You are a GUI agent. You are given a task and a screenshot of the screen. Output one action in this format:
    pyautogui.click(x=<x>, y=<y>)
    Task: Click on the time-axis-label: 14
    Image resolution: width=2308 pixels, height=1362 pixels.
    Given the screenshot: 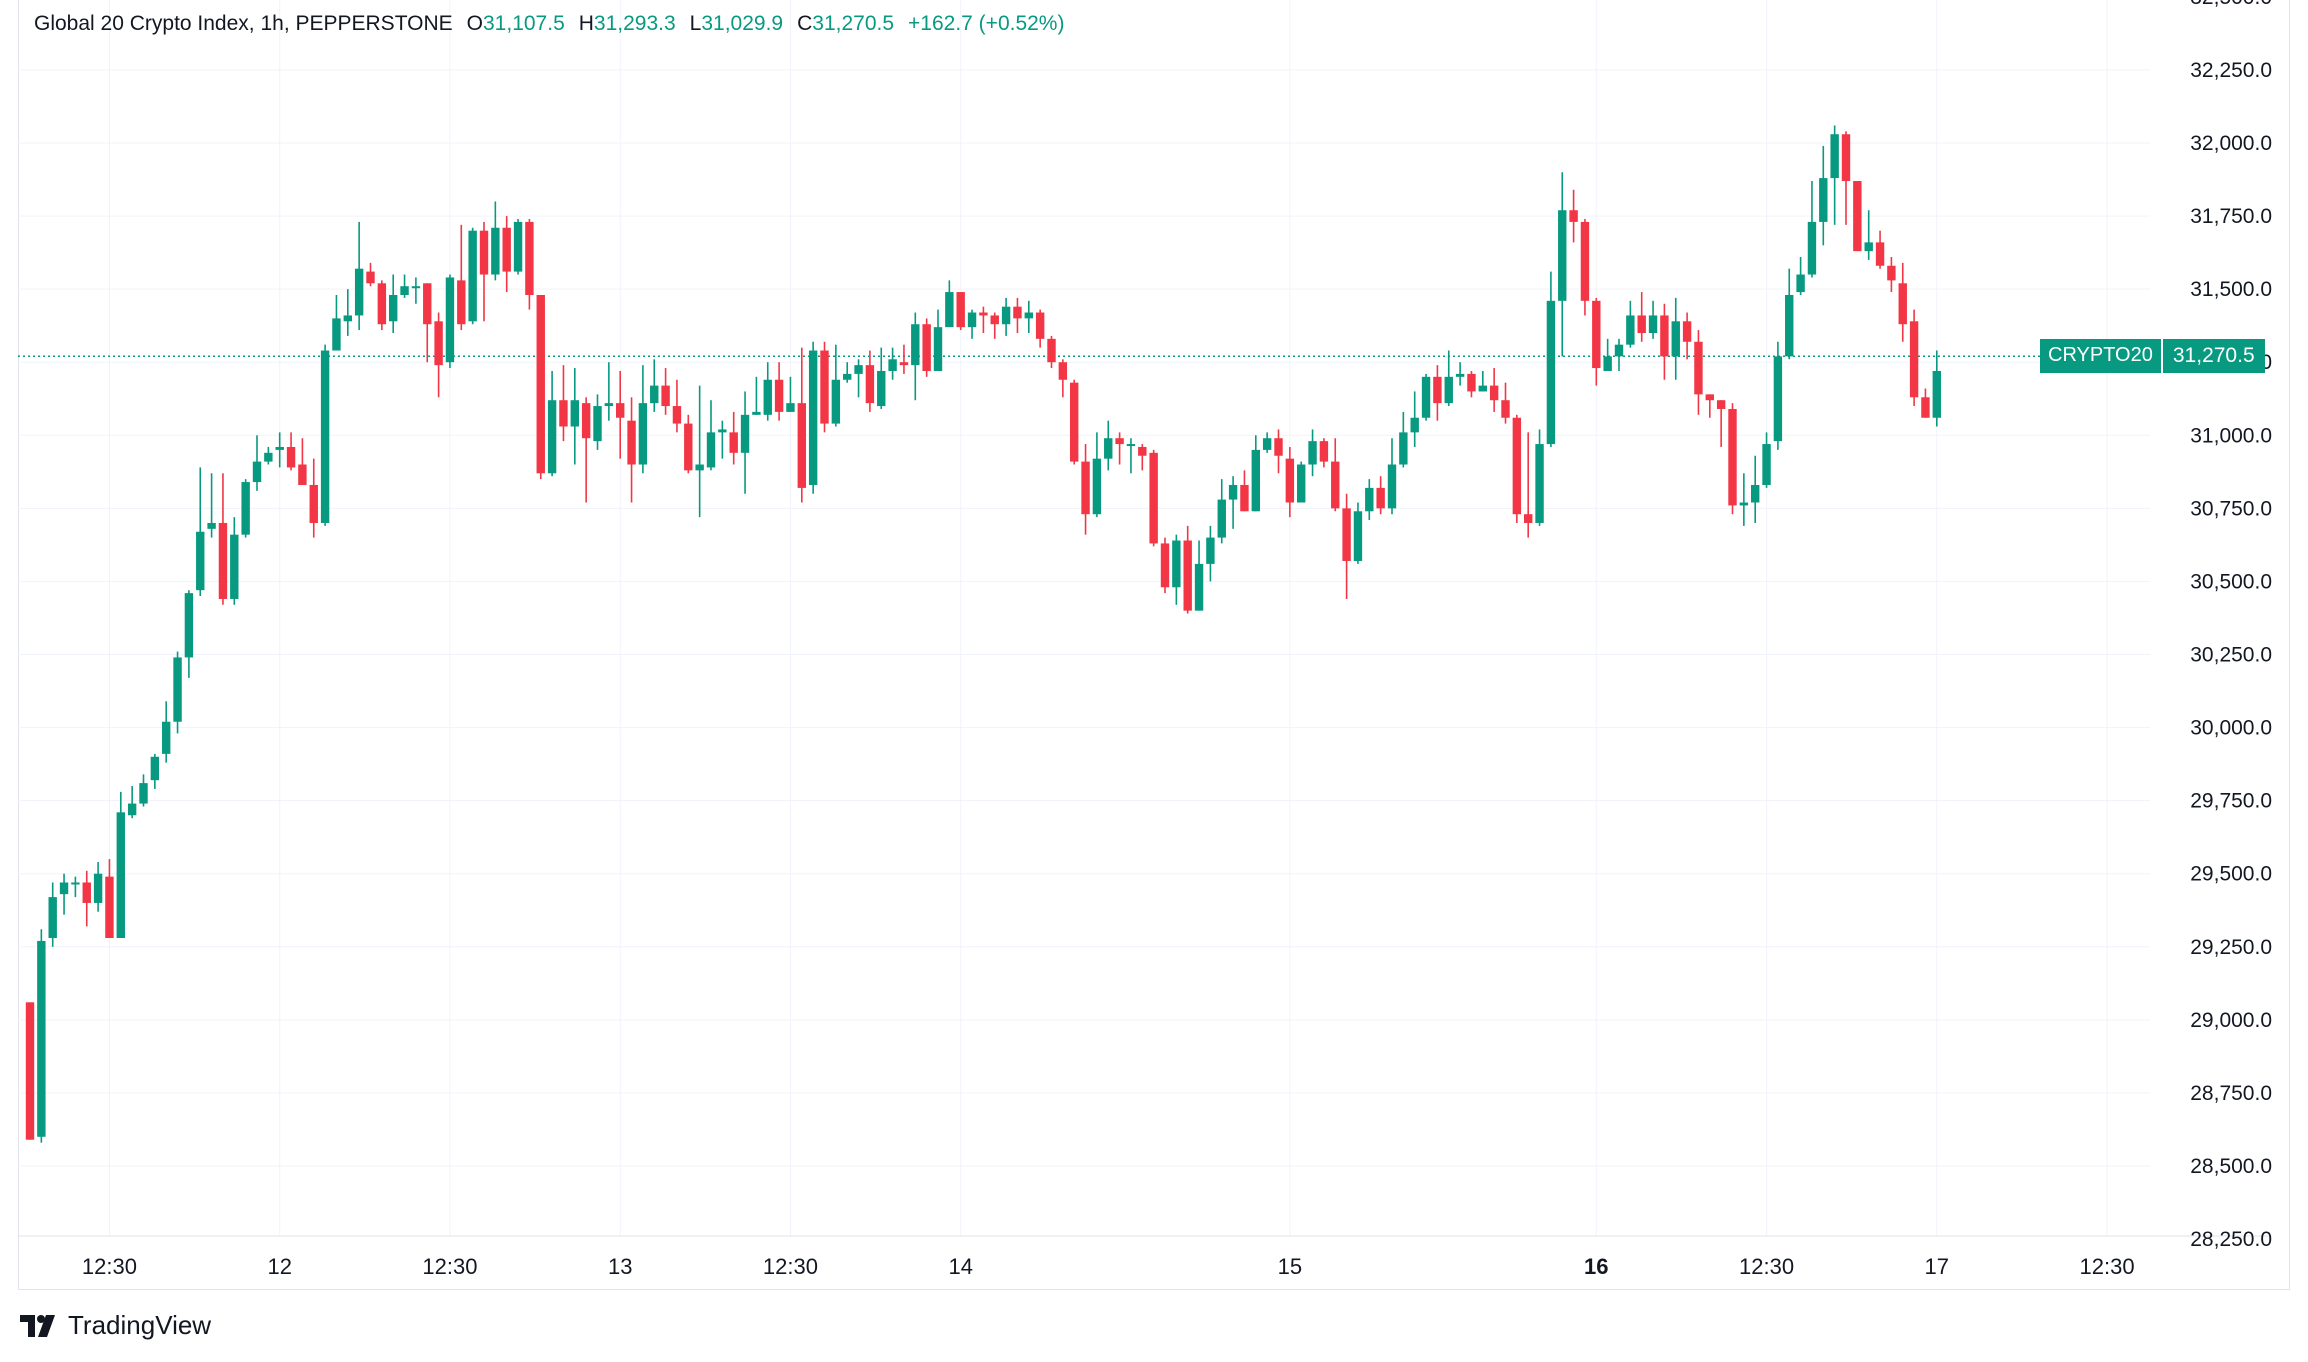 What is the action you would take?
    pyautogui.click(x=960, y=1266)
    